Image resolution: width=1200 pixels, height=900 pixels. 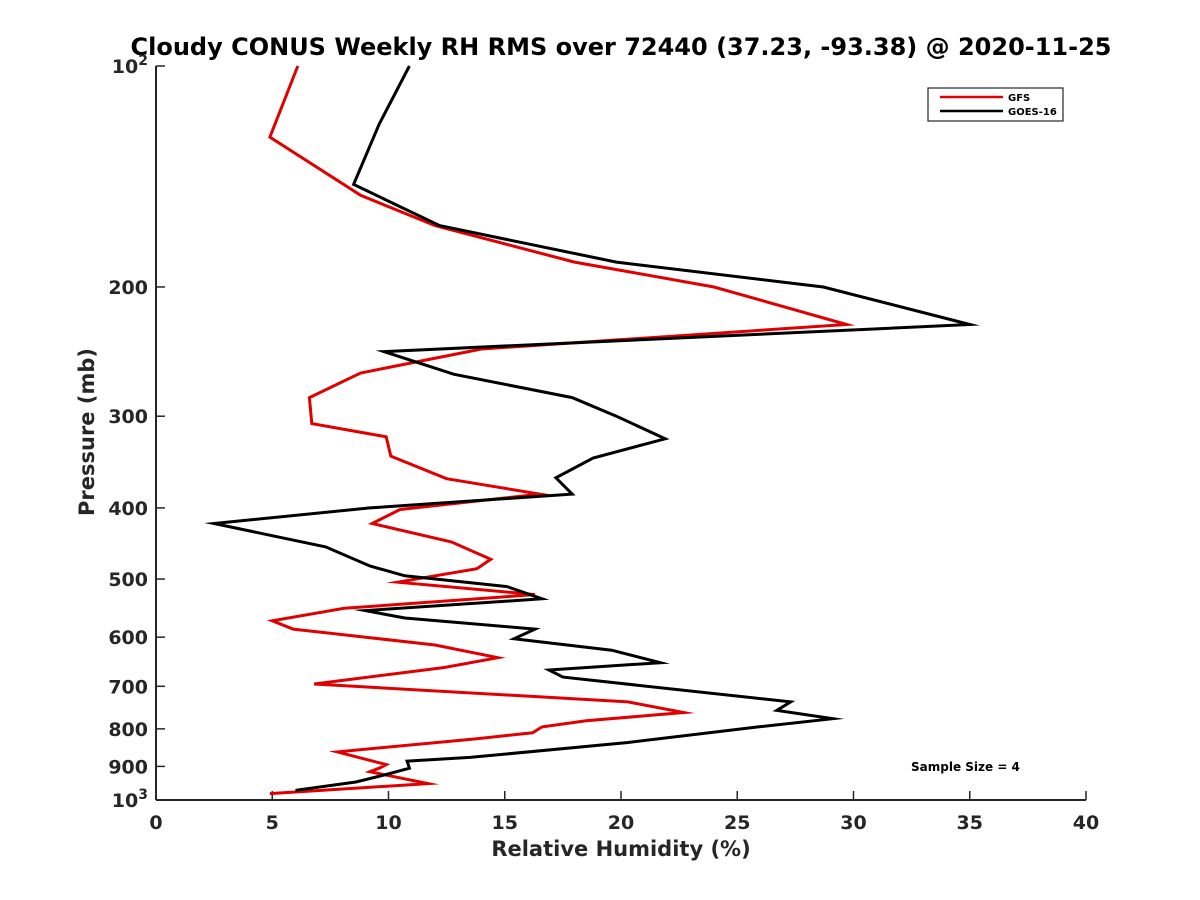 I want to click on x-tick-label: 10, so click(x=388, y=823).